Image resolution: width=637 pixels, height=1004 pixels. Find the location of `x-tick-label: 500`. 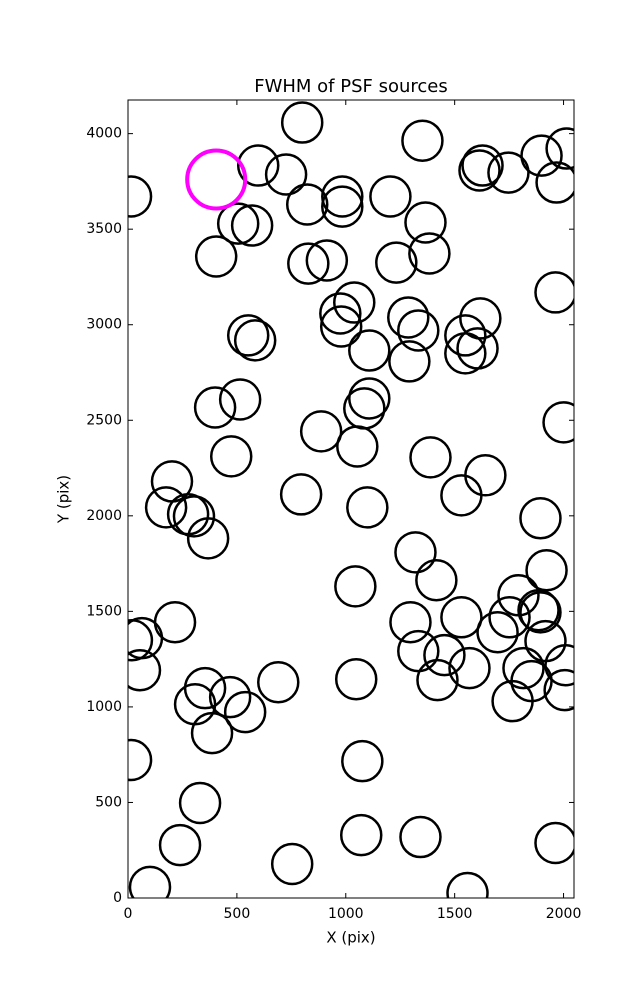

x-tick-label: 500 is located at coordinates (237, 914).